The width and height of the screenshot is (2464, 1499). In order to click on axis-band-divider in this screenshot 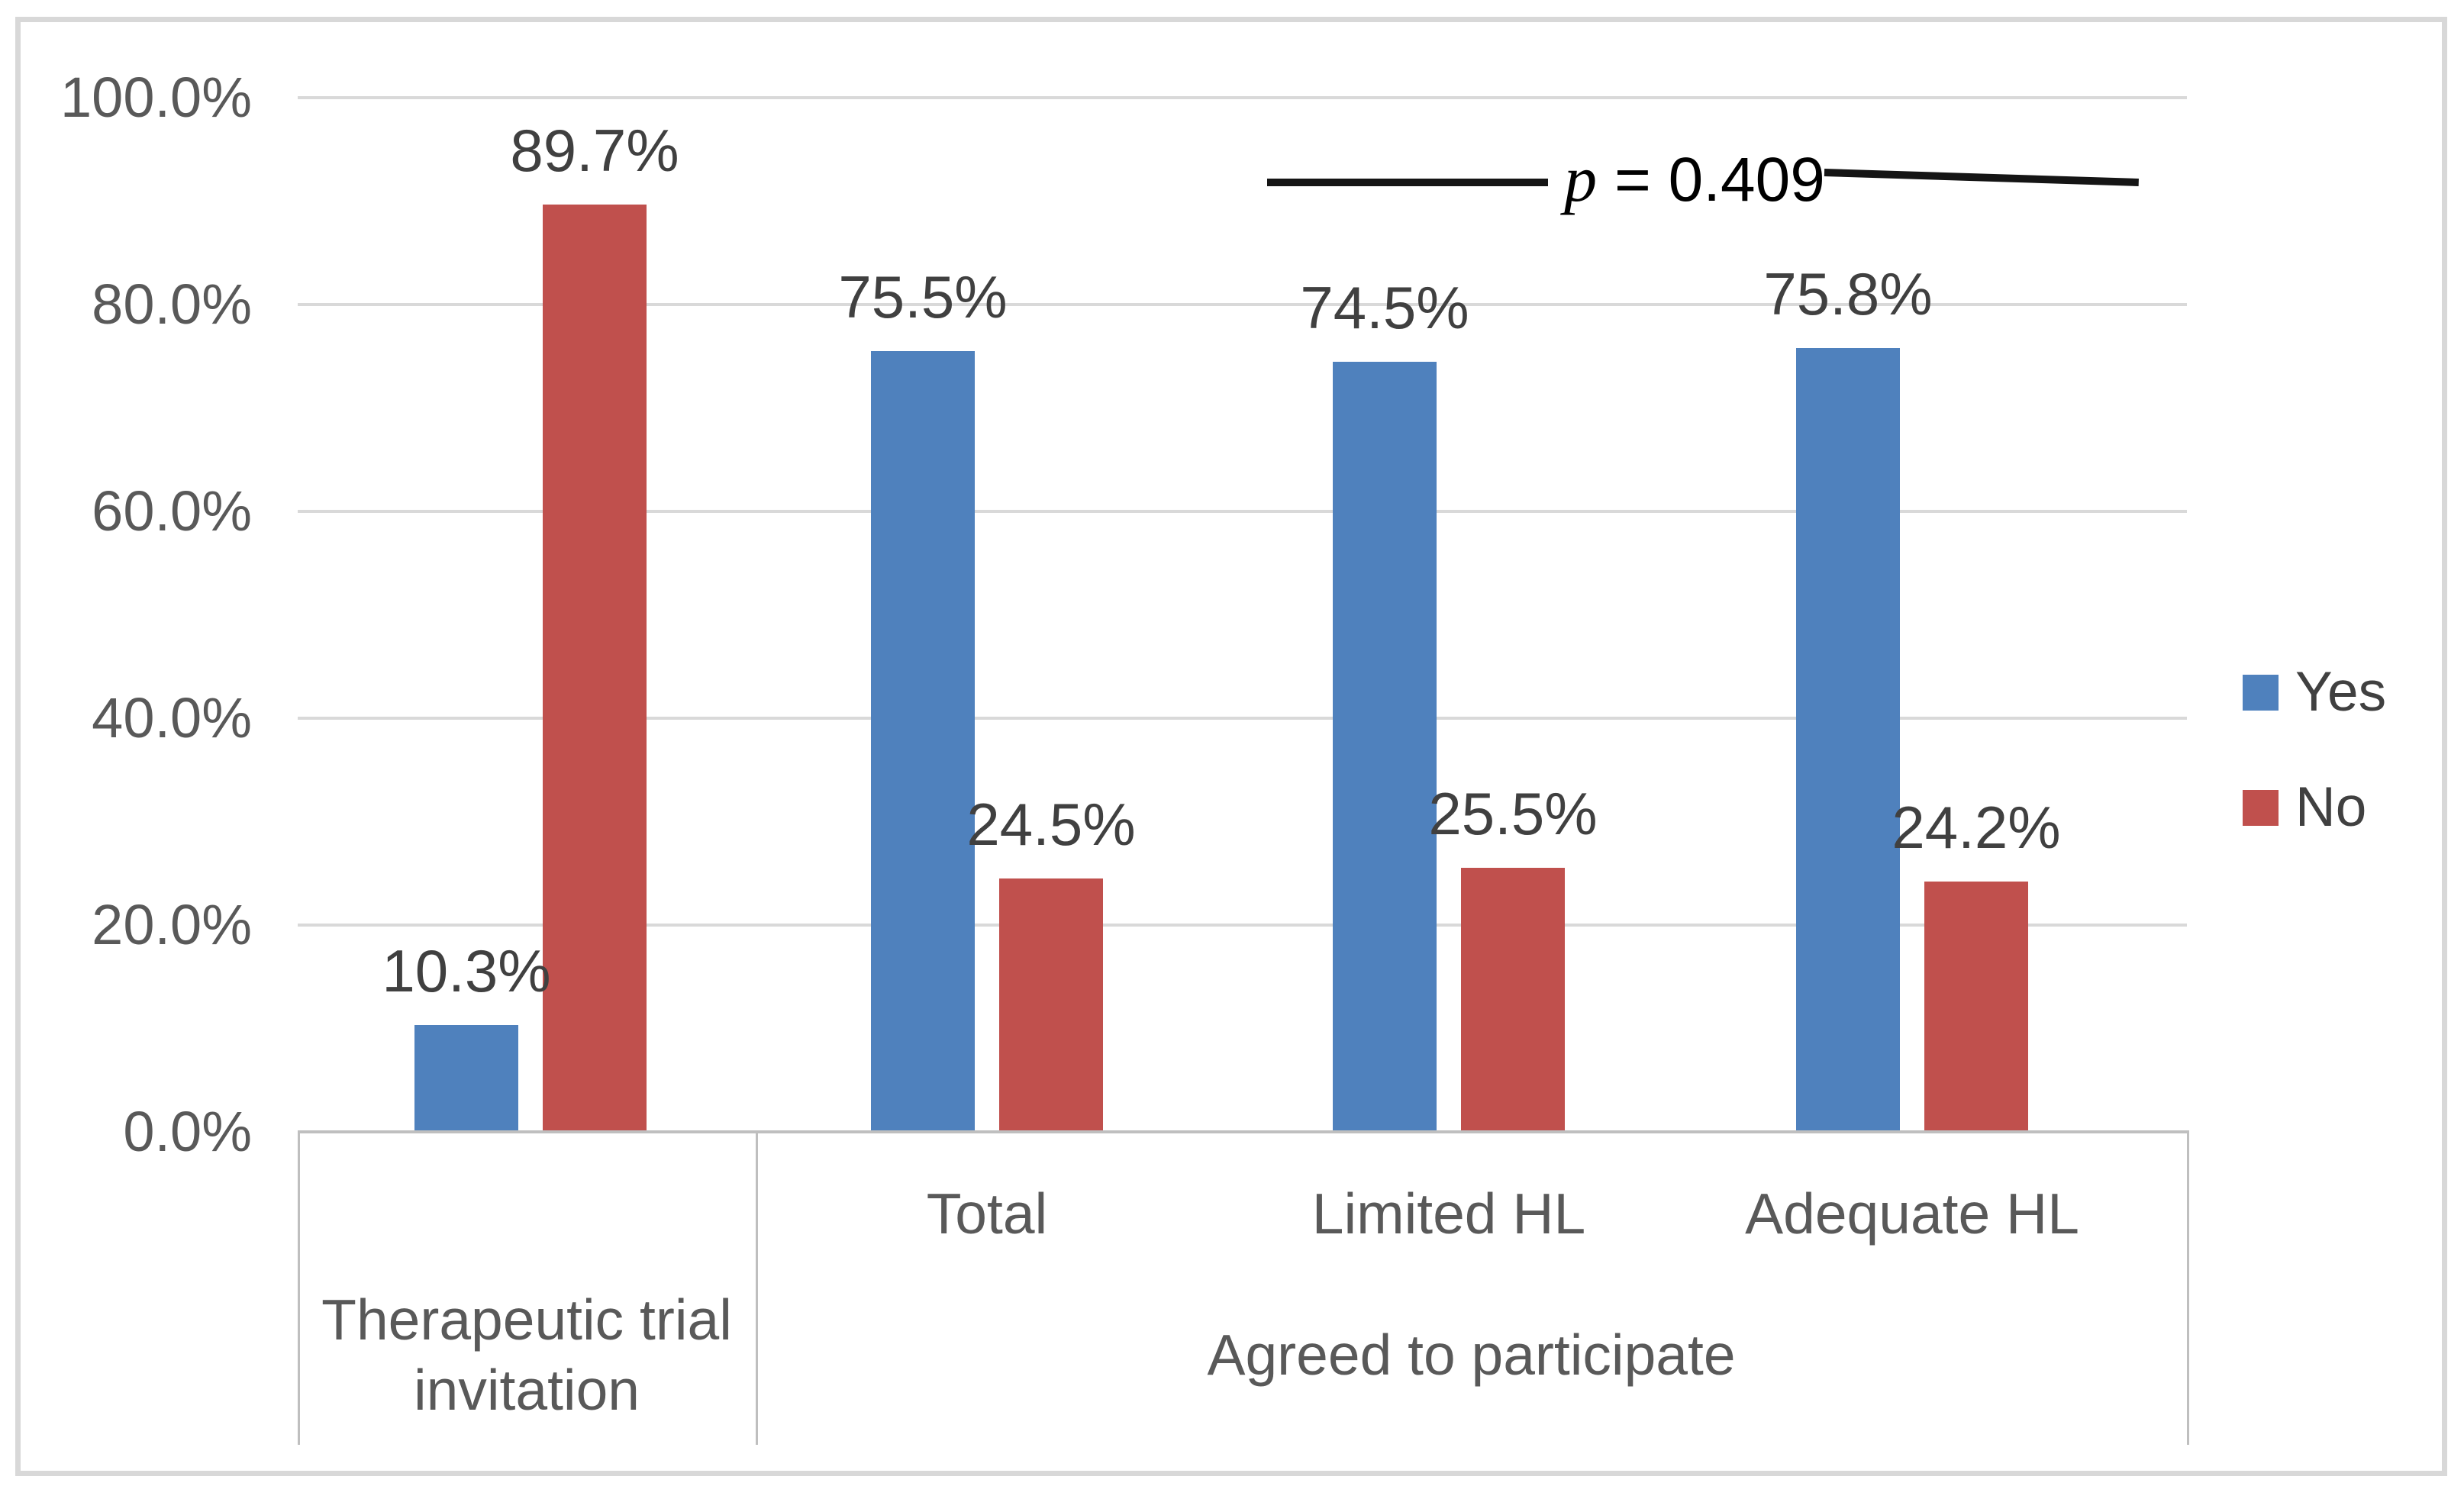, I will do `click(757, 1288)`.